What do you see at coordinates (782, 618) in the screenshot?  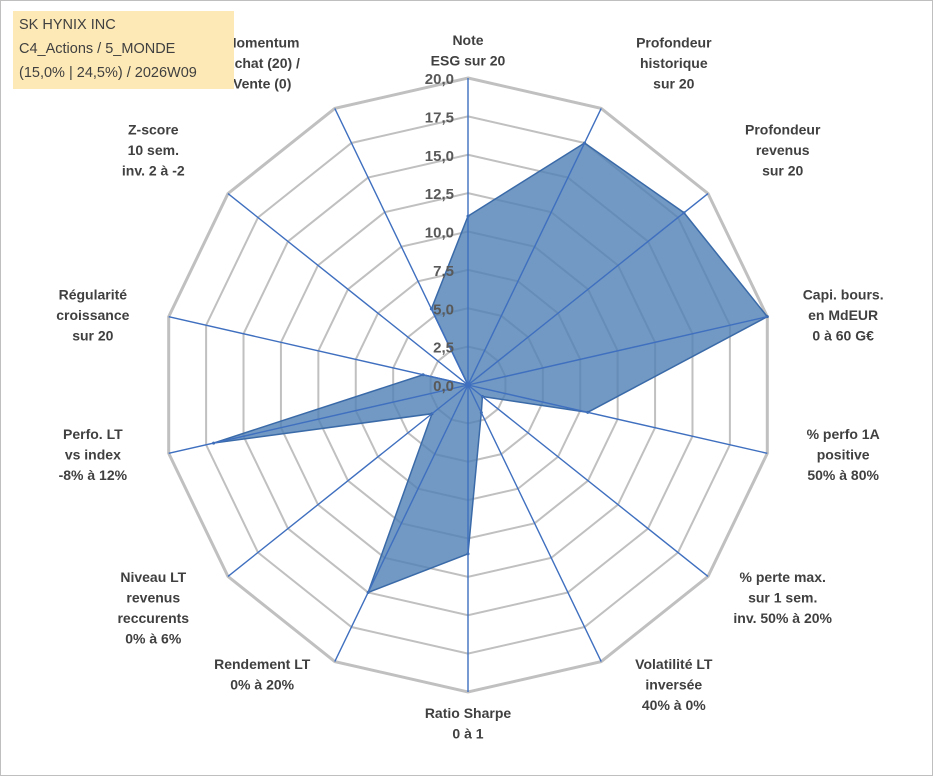 I see `axis-label-line: inv. 50% à 20%` at bounding box center [782, 618].